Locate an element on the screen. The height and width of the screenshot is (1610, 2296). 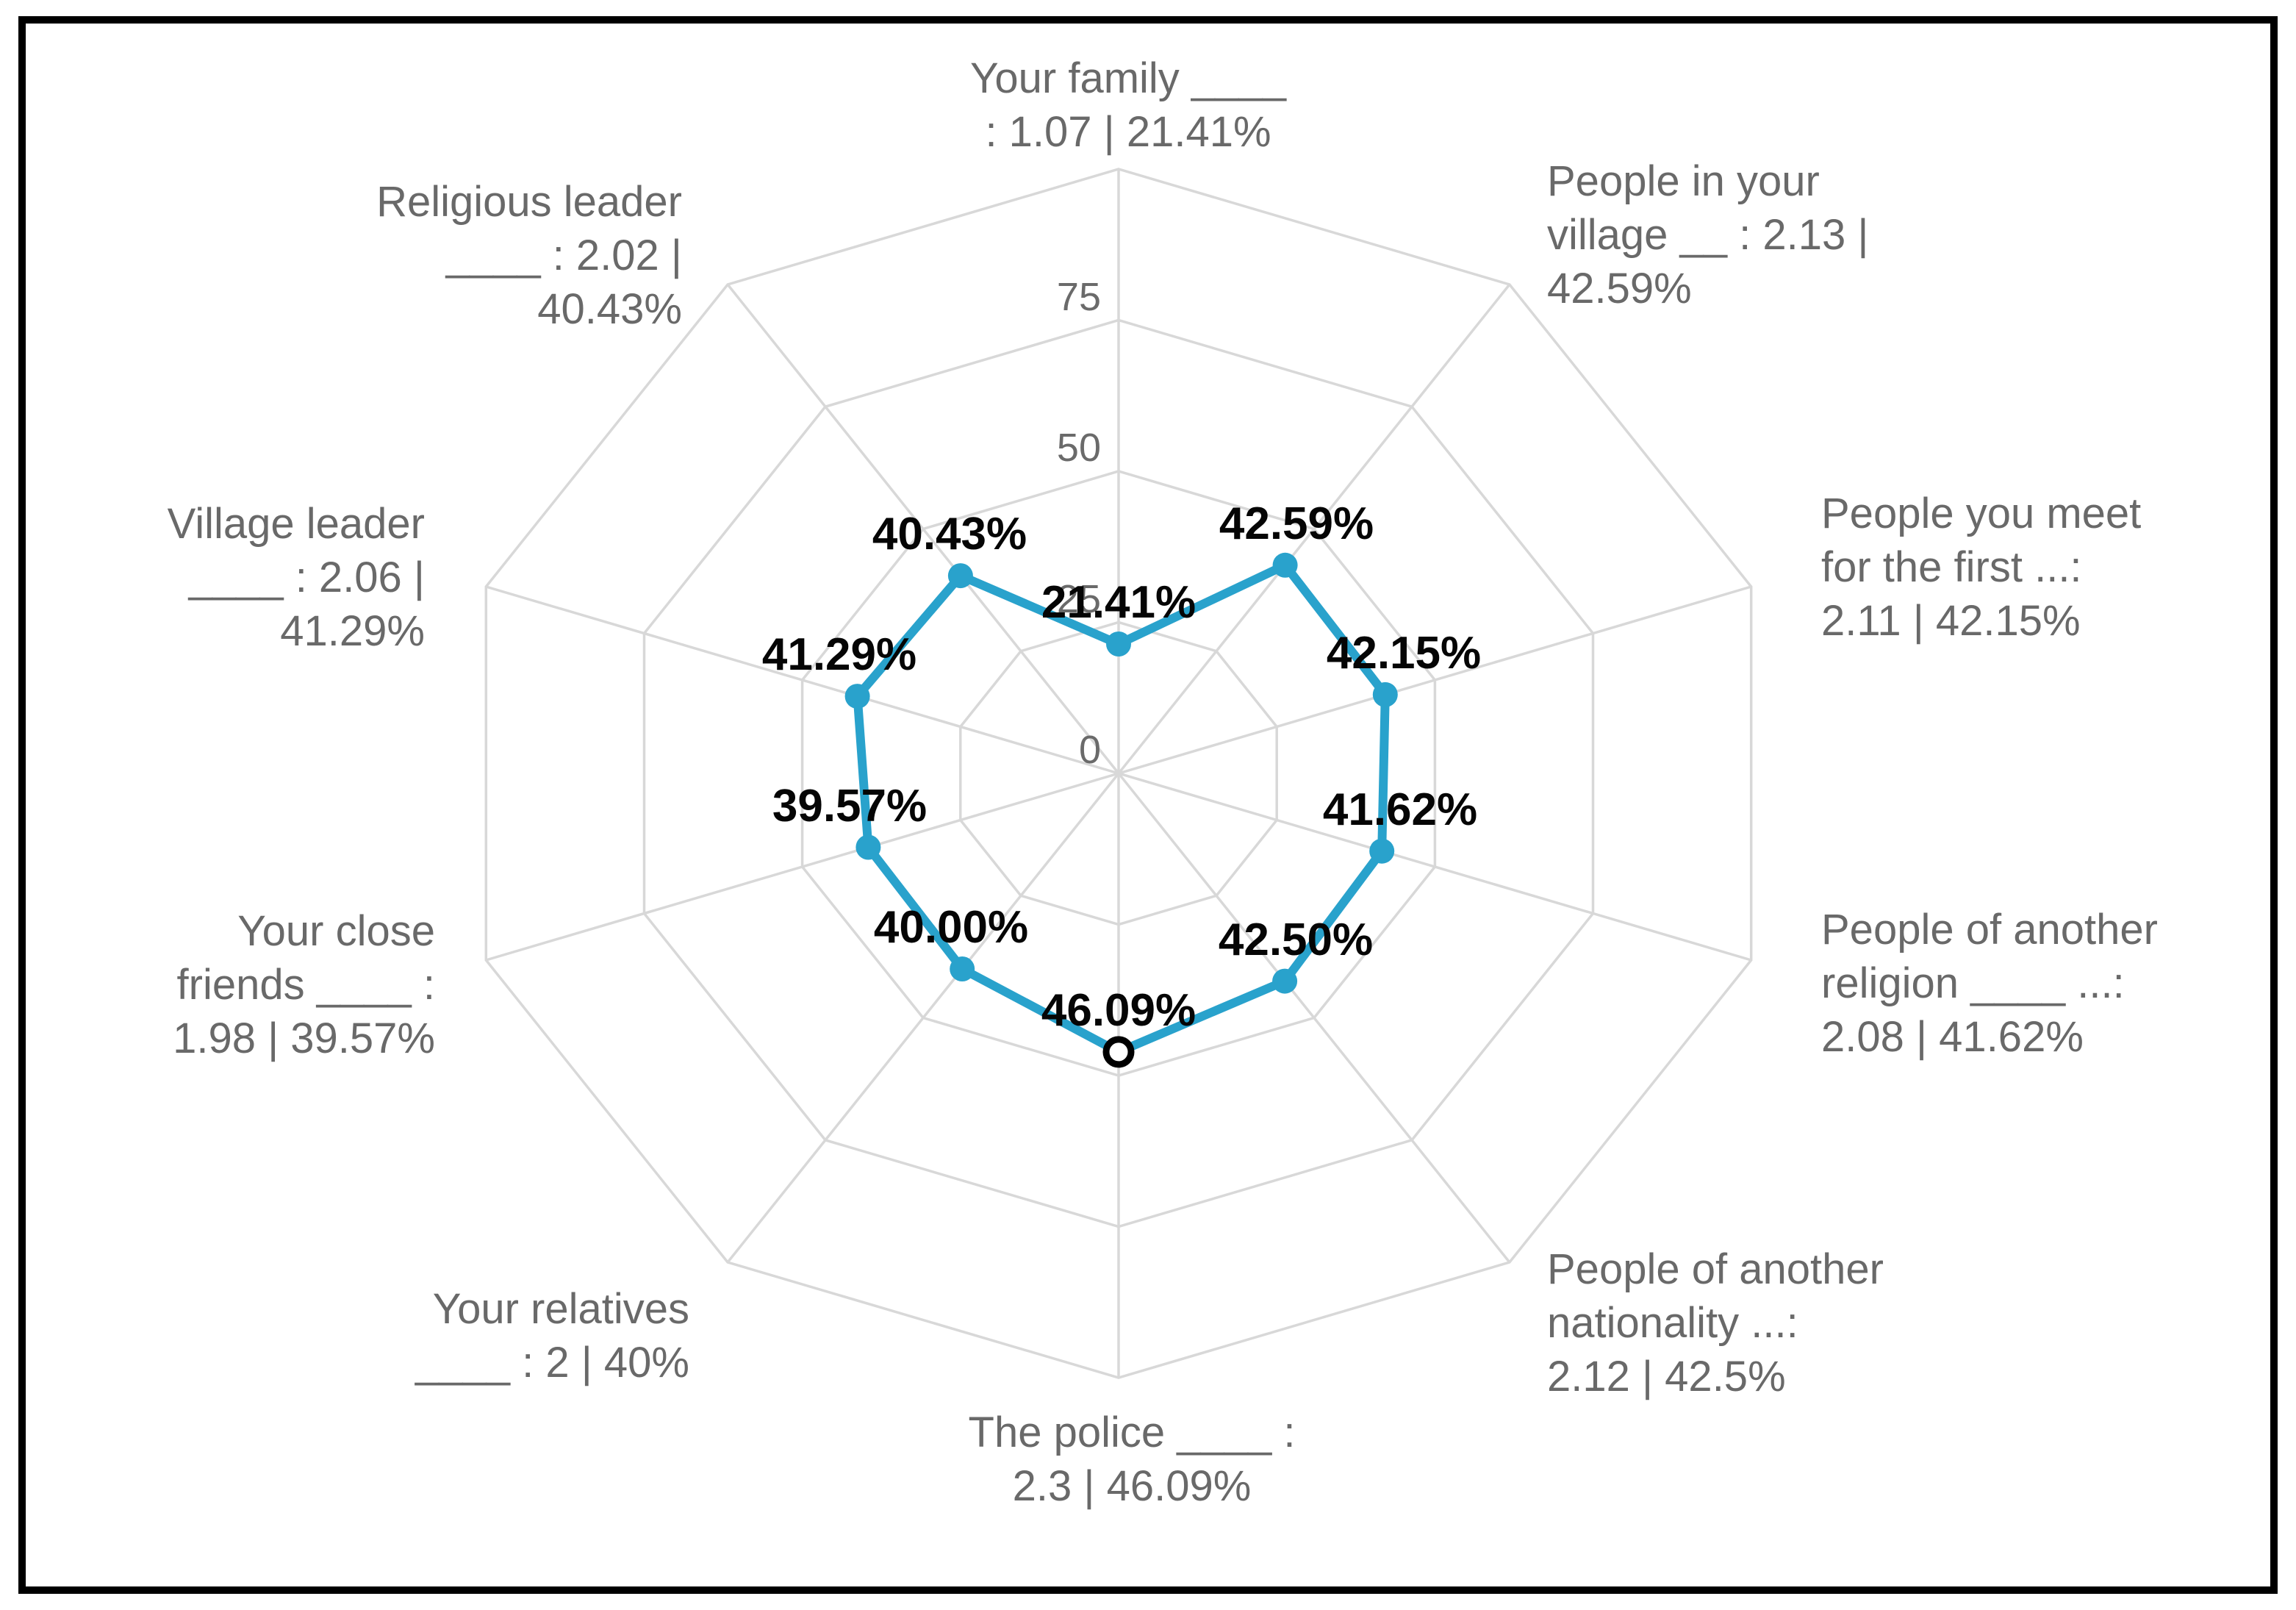
data-point-label: 42.15% is located at coordinates (1404, 653).